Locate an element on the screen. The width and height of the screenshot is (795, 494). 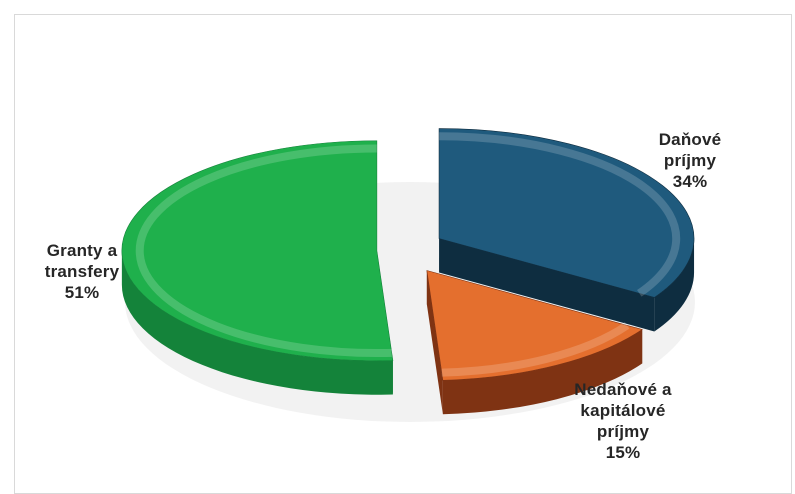
slice-label-granty-transfery: Granty a transfery 51% is located at coordinates (82, 271).